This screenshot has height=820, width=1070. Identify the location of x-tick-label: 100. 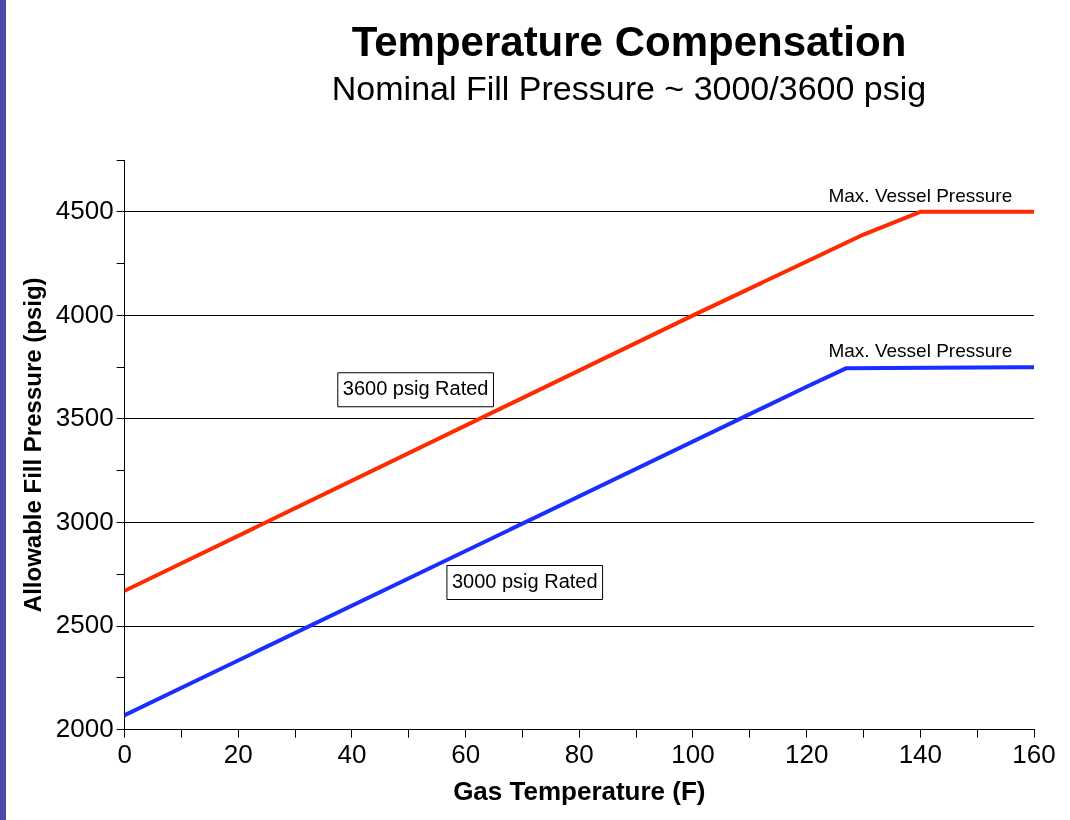
(693, 754).